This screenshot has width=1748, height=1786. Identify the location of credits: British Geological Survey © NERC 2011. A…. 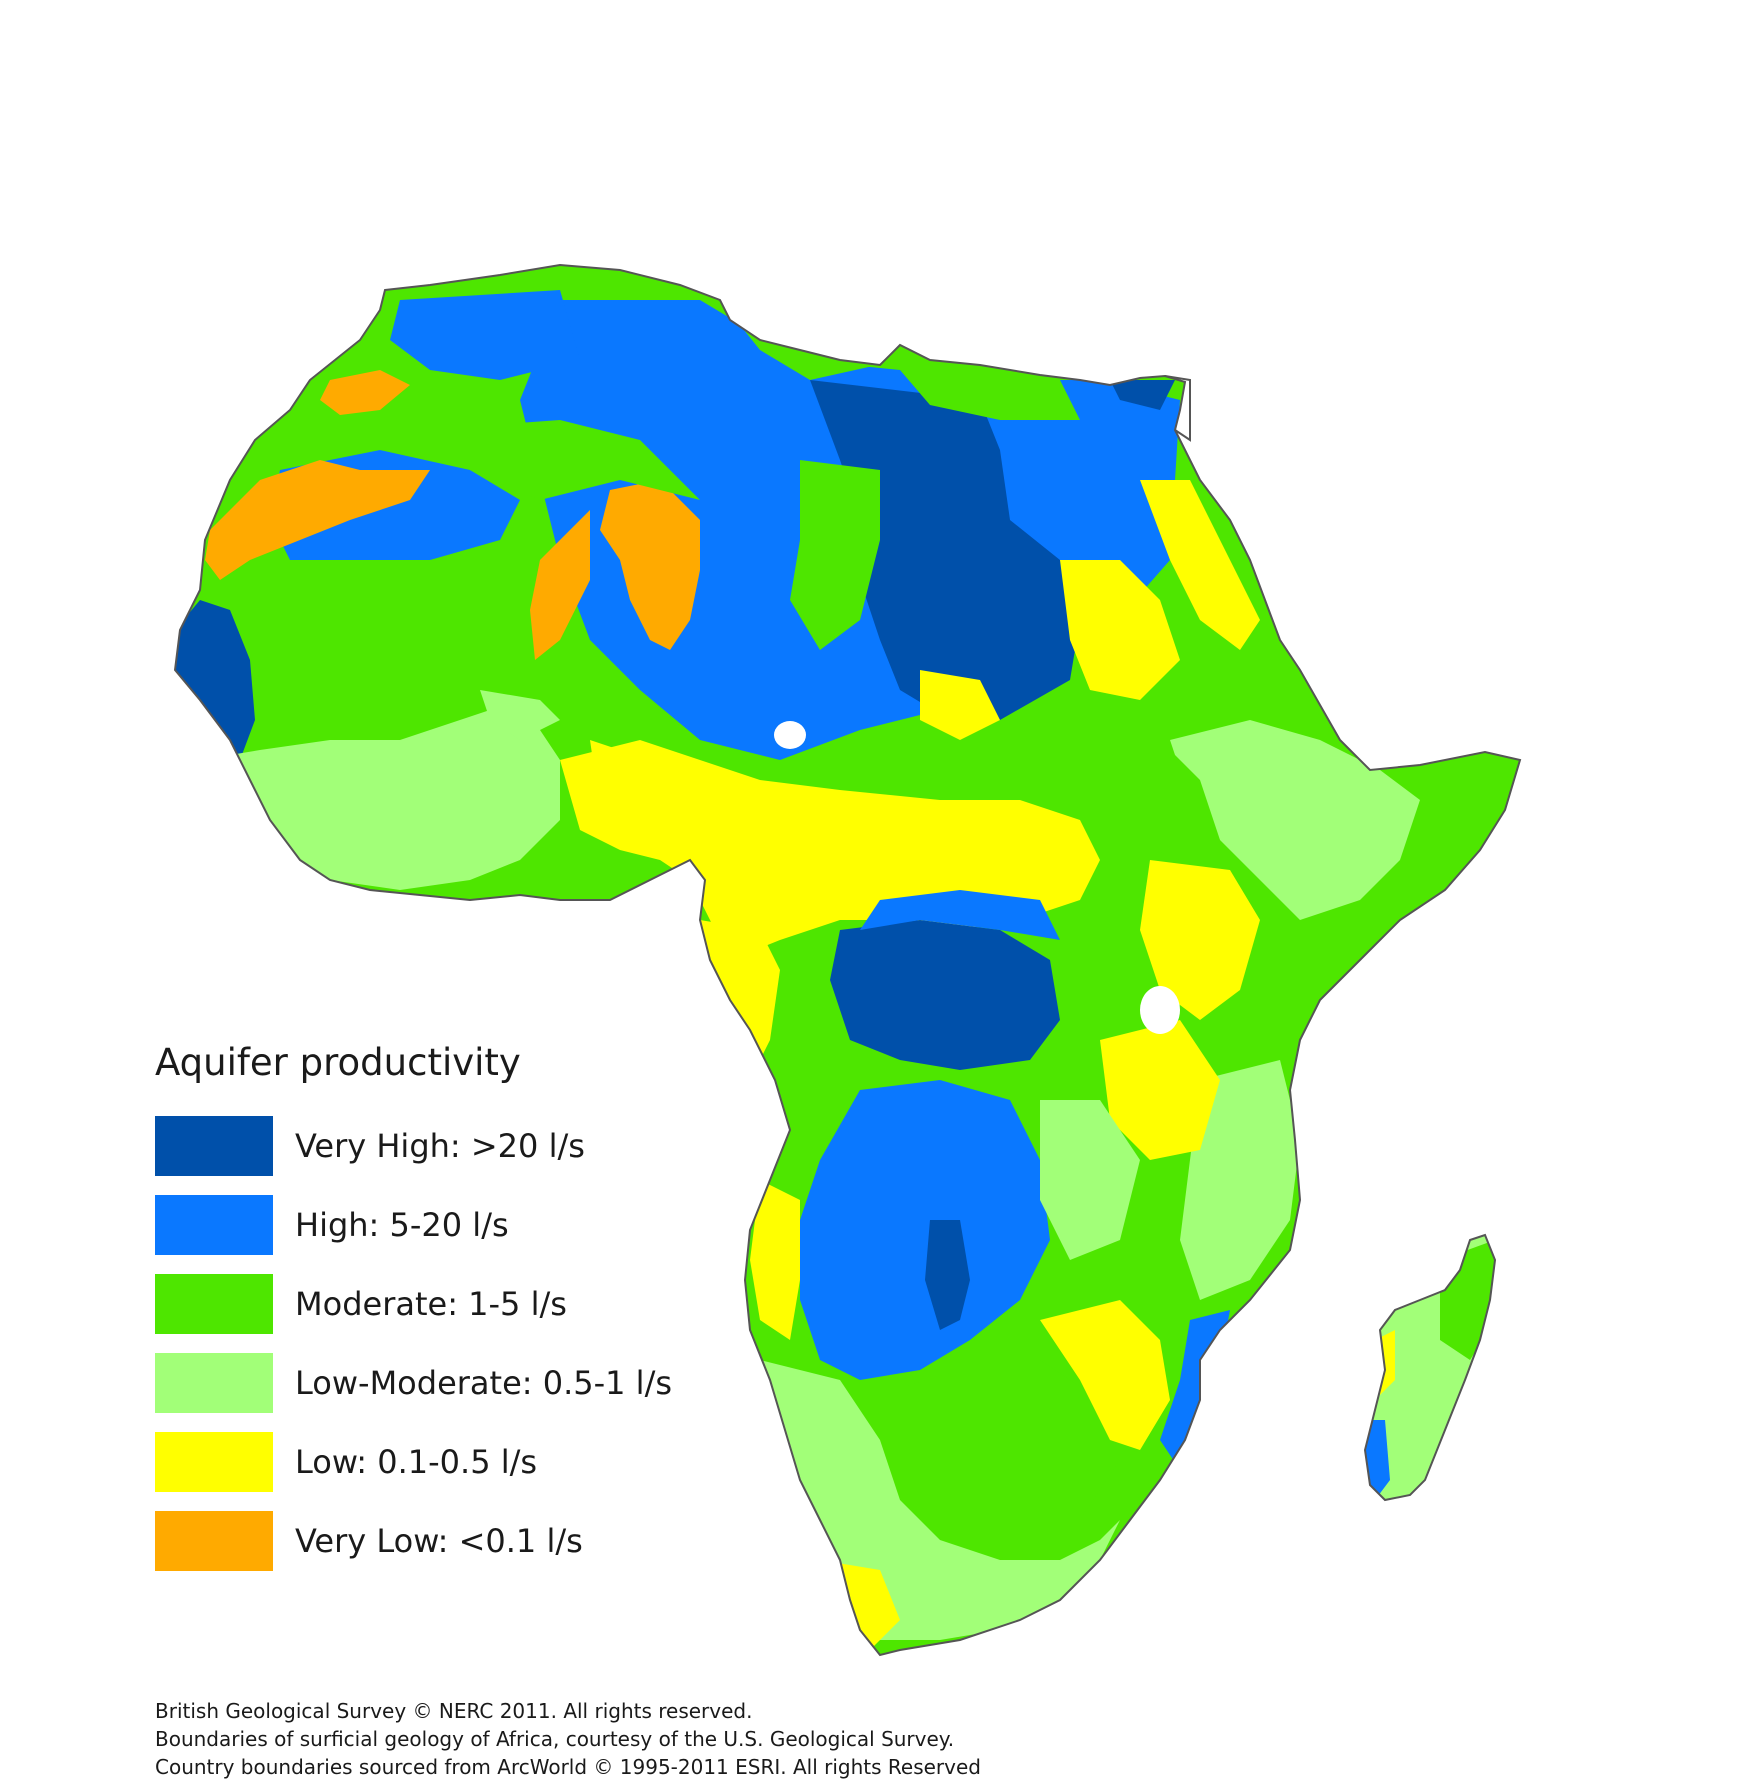
(568, 1739).